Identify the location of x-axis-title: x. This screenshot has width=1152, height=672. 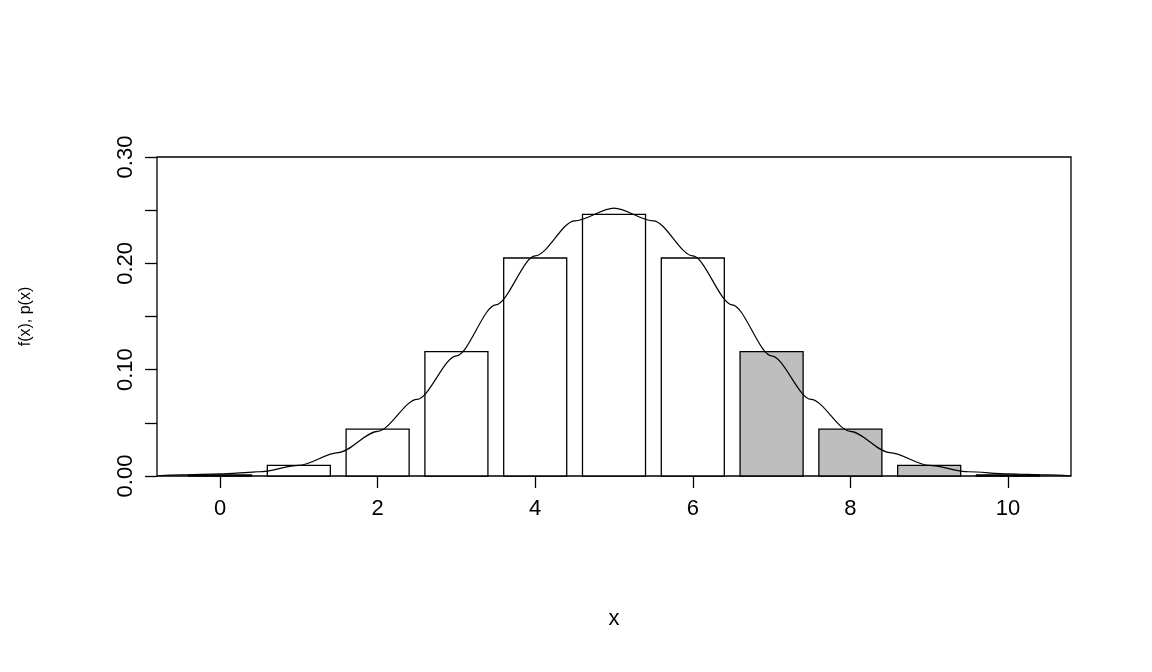
(614, 617).